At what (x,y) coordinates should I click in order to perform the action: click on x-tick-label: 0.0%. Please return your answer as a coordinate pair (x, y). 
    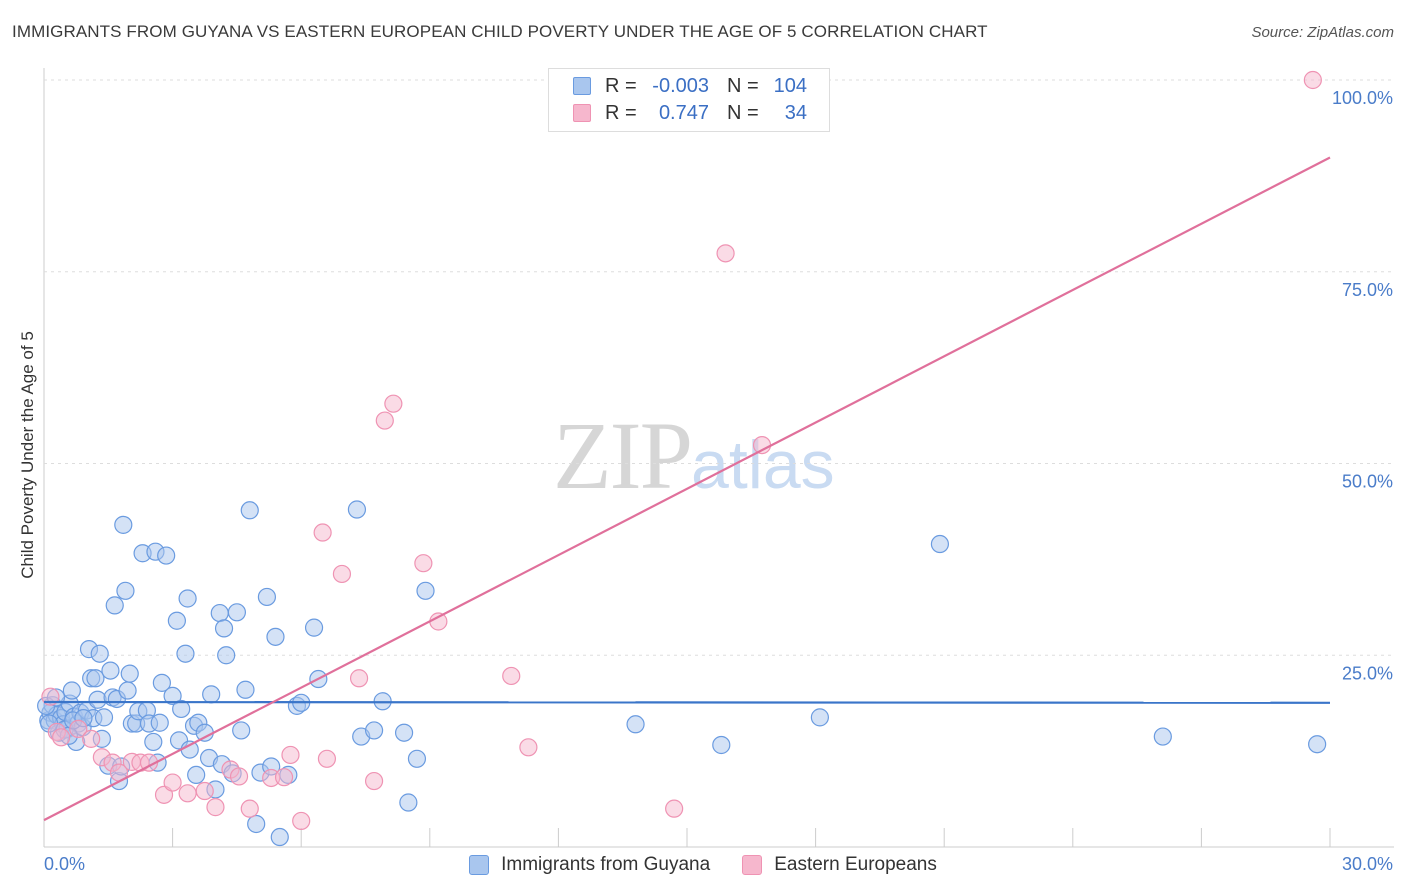
    Looking at the image, I should click on (64, 864).